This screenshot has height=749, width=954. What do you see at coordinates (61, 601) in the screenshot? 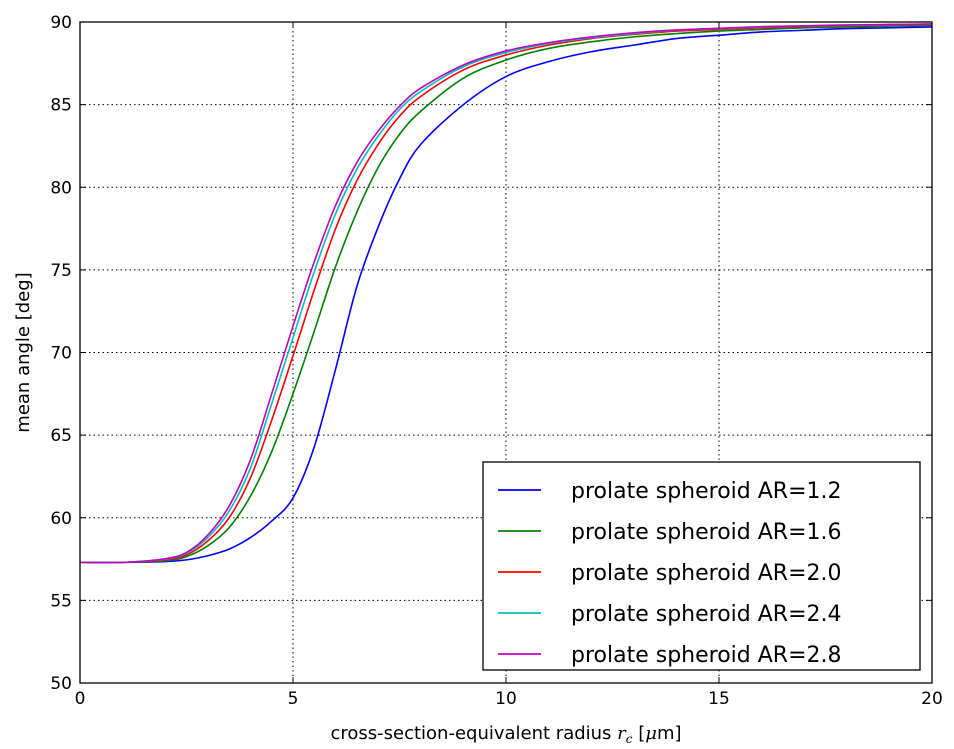
I see `y-tick-label: 55` at bounding box center [61, 601].